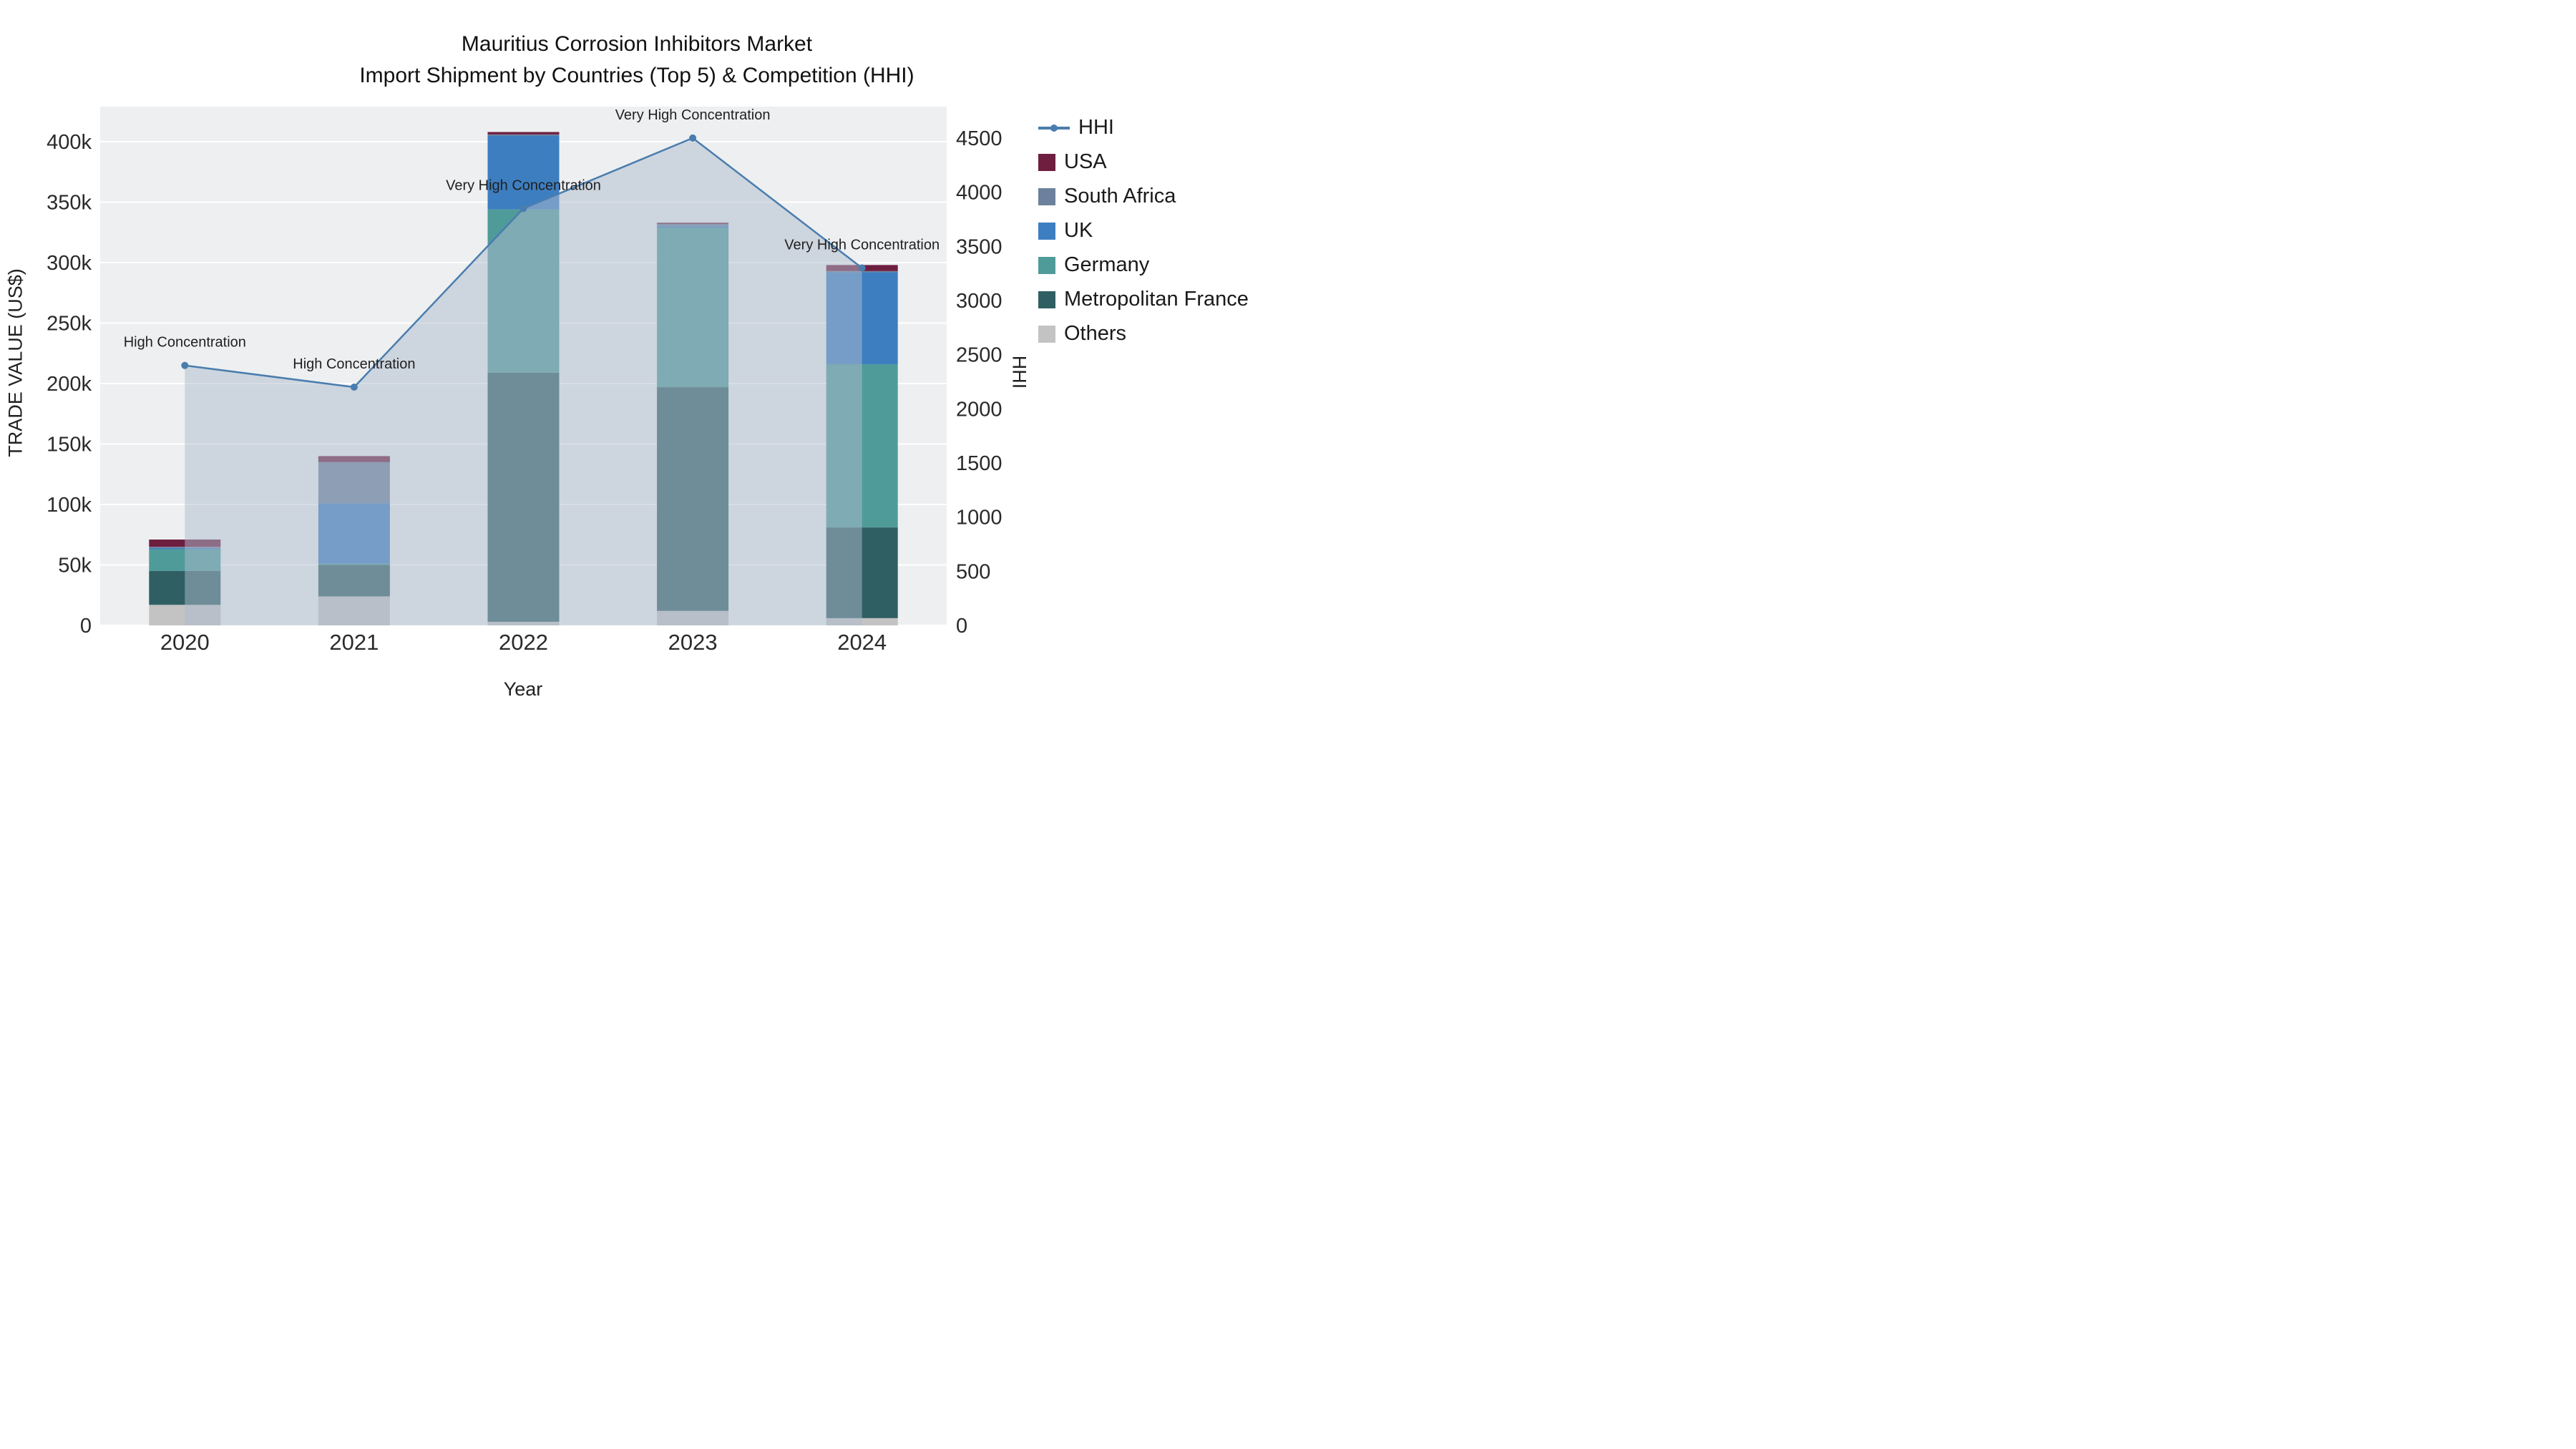 Image resolution: width=2576 pixels, height=1449 pixels. I want to click on legend-label: HHI, so click(1096, 127).